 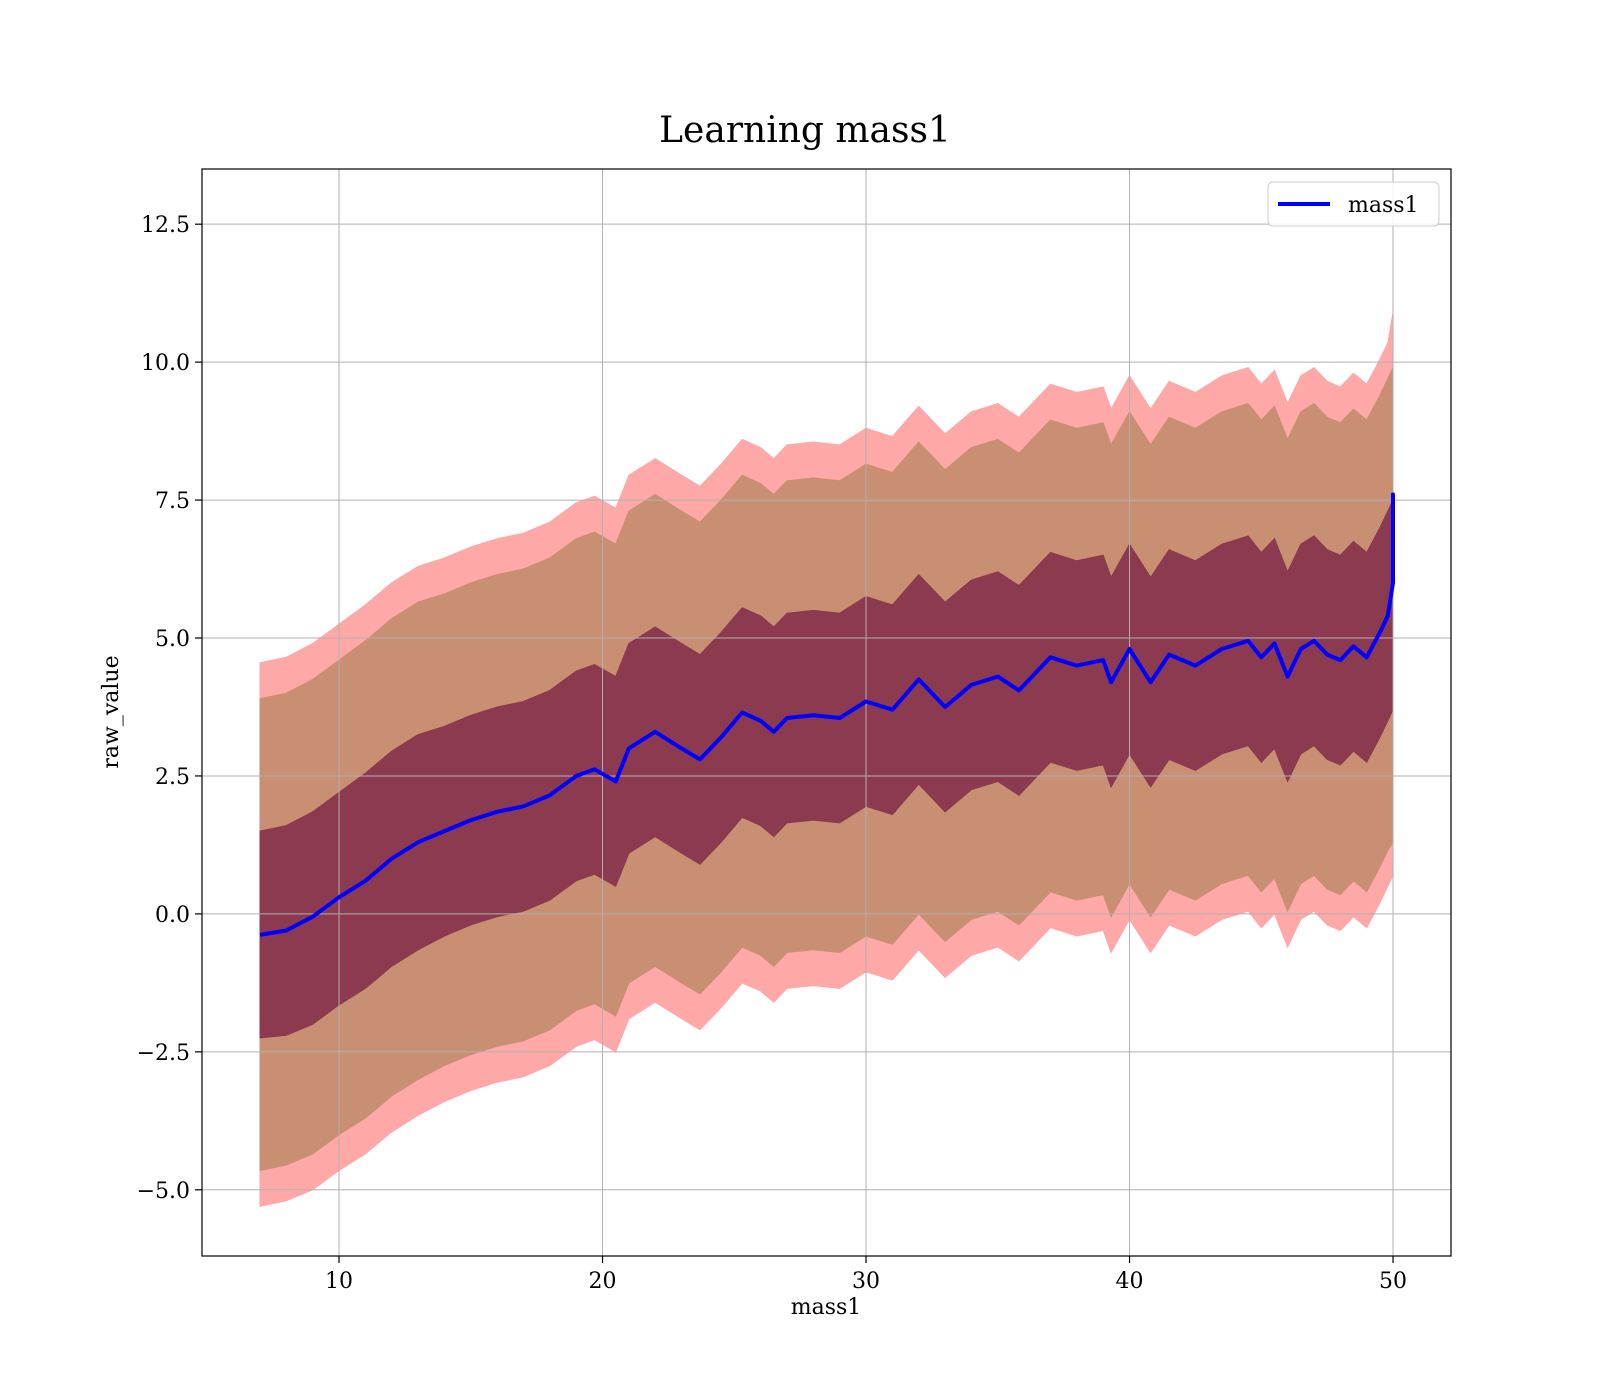 I want to click on x-axis-label: mass1, so click(x=826, y=1307).